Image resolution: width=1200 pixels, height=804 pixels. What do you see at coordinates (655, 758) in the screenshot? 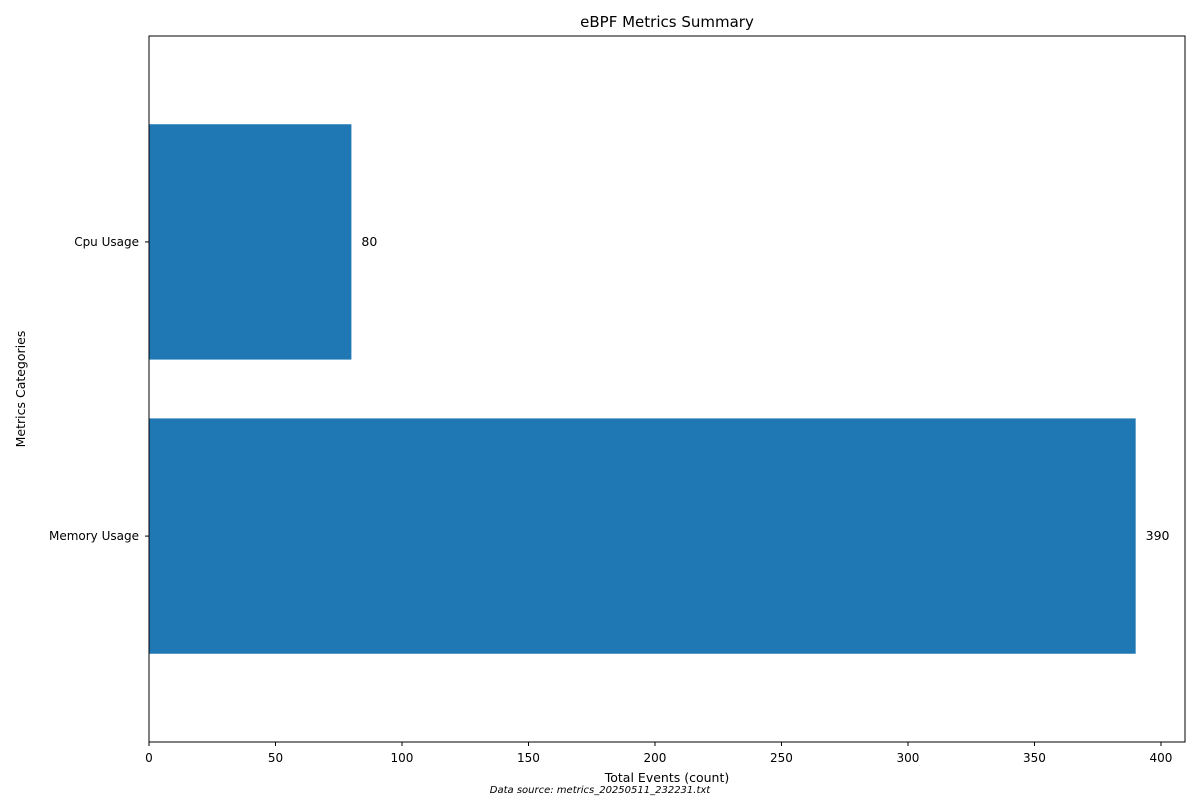
I see `x-tick-label: 200` at bounding box center [655, 758].